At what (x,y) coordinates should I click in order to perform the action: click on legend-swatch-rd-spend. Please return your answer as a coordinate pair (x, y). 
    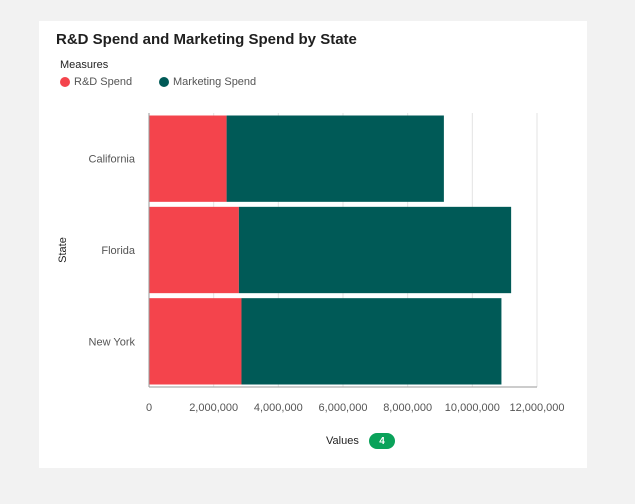
    Looking at the image, I should click on (65, 82).